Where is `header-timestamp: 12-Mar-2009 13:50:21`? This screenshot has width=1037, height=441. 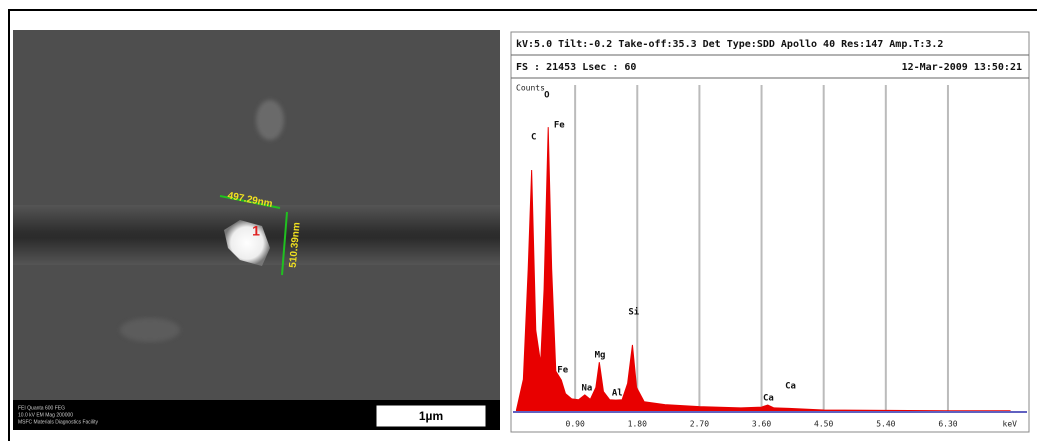 header-timestamp: 12-Mar-2009 13:50:21 is located at coordinates (962, 67).